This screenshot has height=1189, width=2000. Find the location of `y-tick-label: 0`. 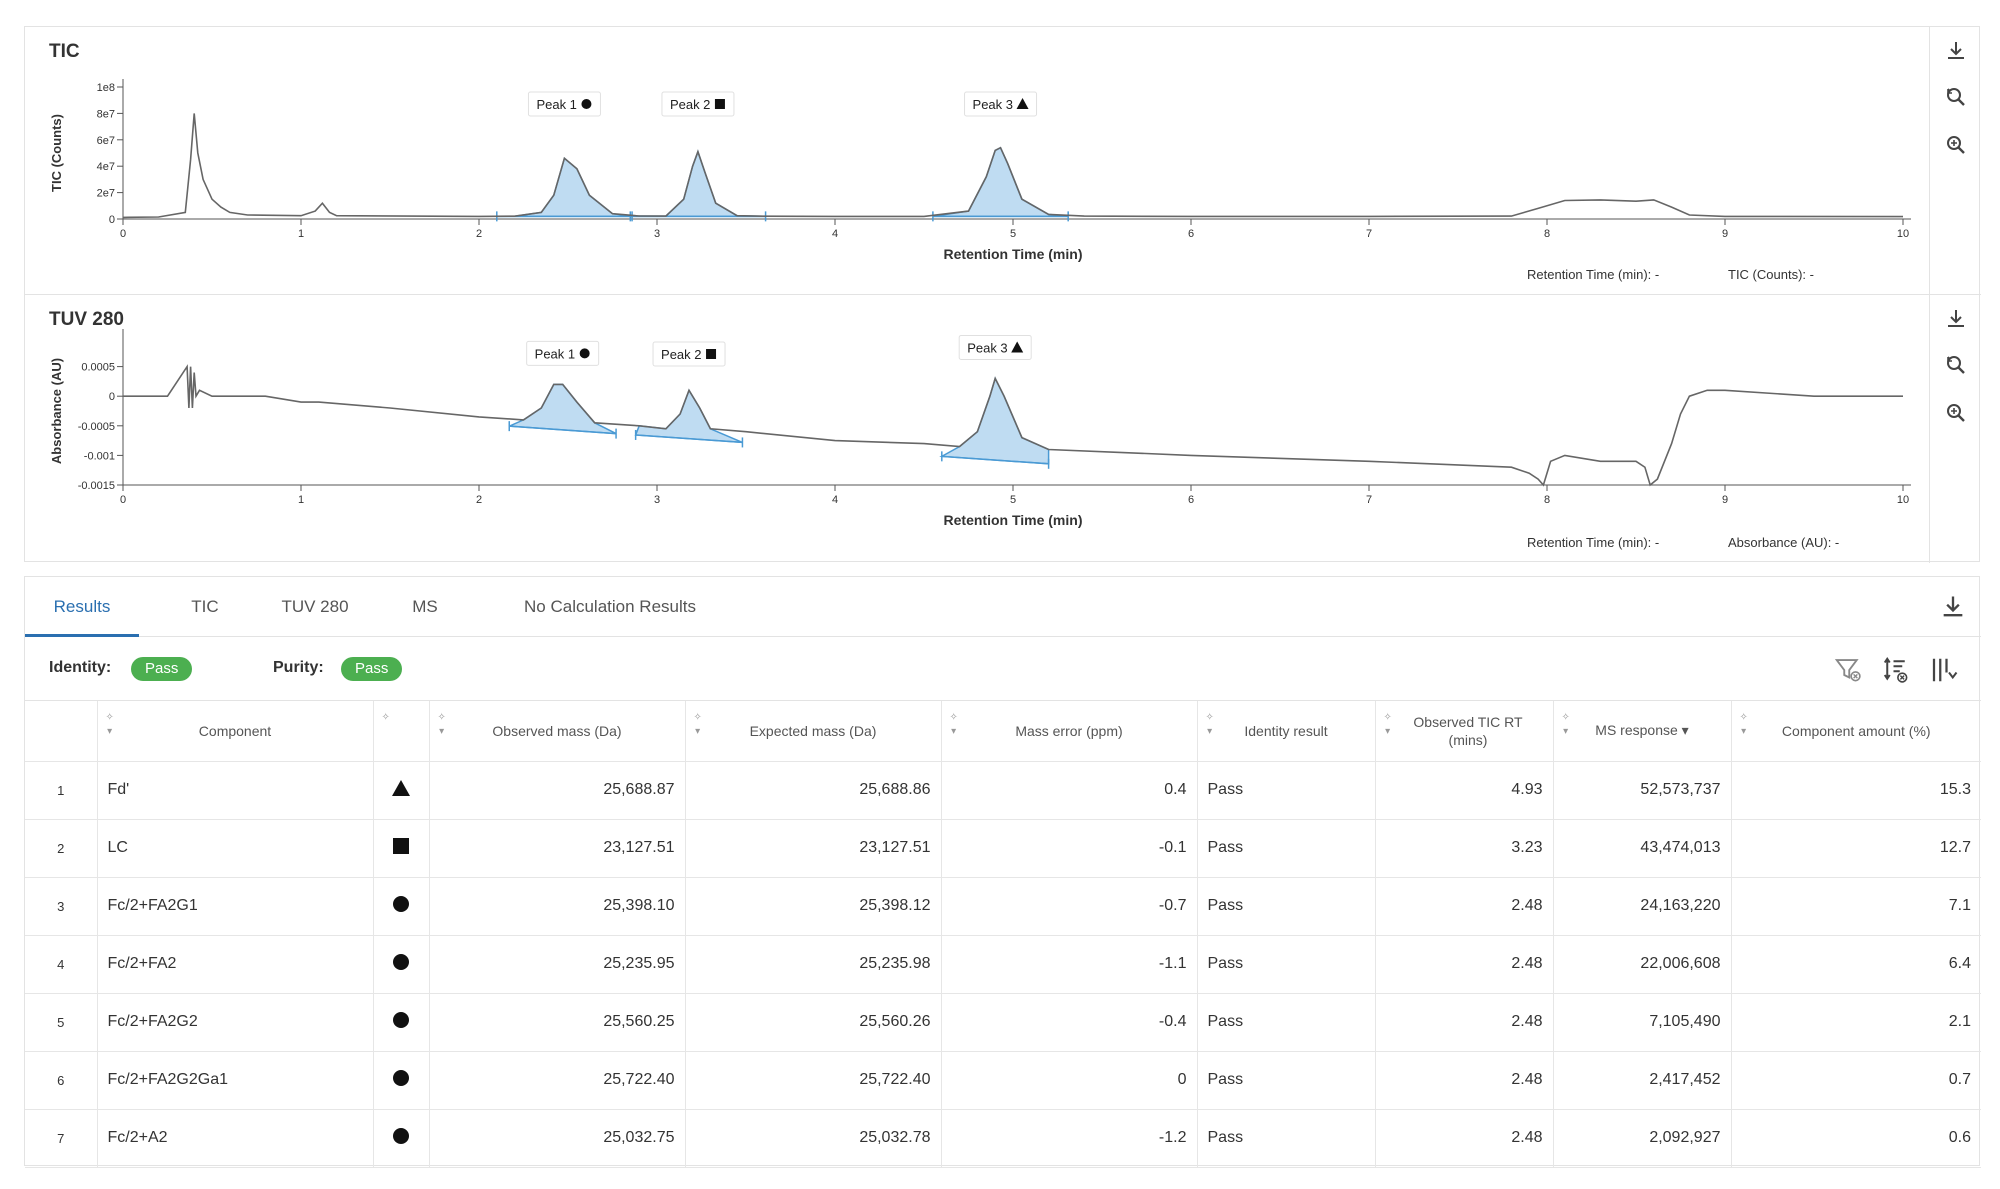

y-tick-label: 0 is located at coordinates (112, 397).